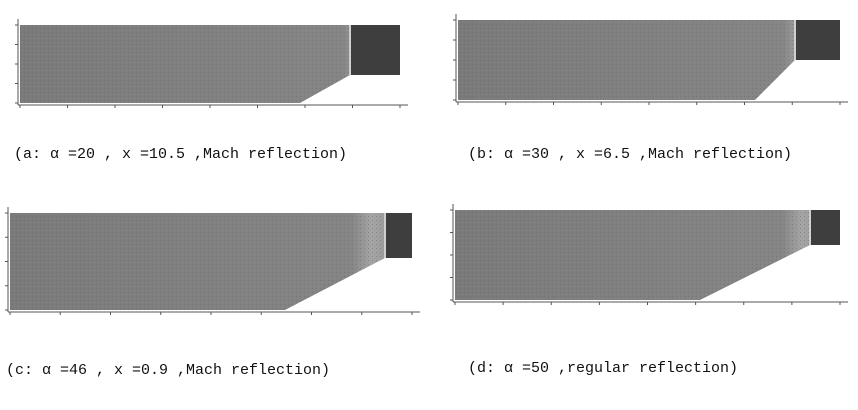  Describe the element at coordinates (168, 370) in the screenshot. I see `caption: (c: α =46 , x =0.9 ,Mach reflection)` at that location.